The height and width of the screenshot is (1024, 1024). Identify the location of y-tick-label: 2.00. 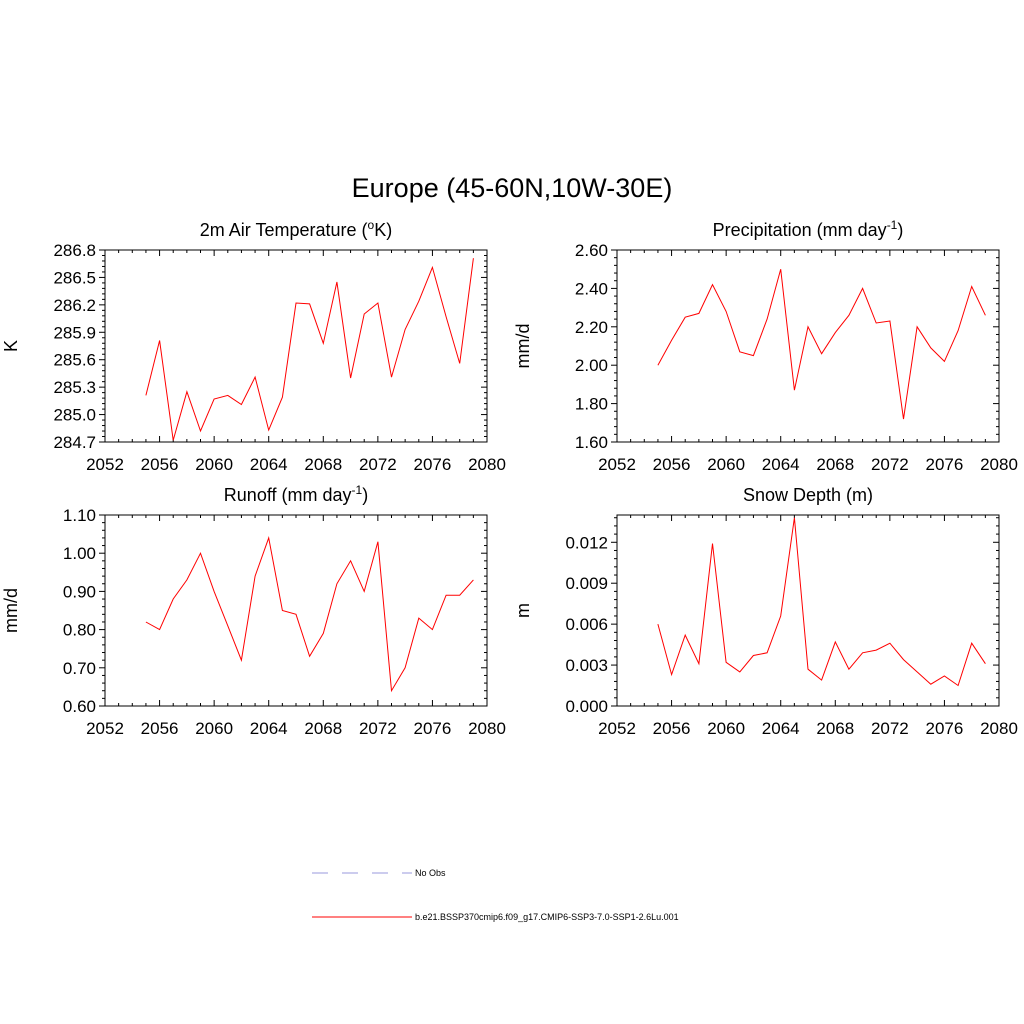
(591, 365).